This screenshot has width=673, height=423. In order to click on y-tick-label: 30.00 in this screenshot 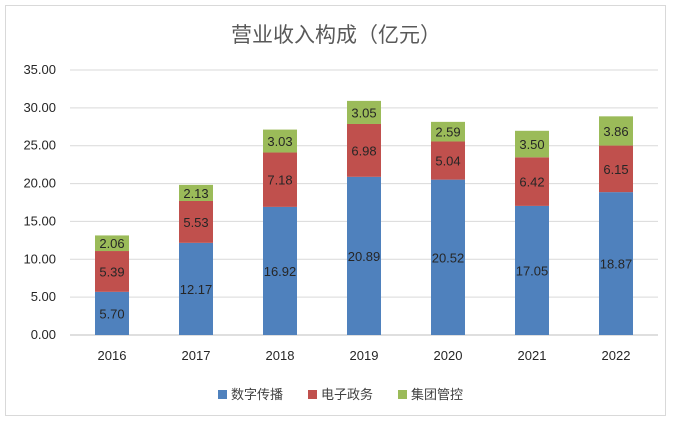, I will do `click(39, 107)`.